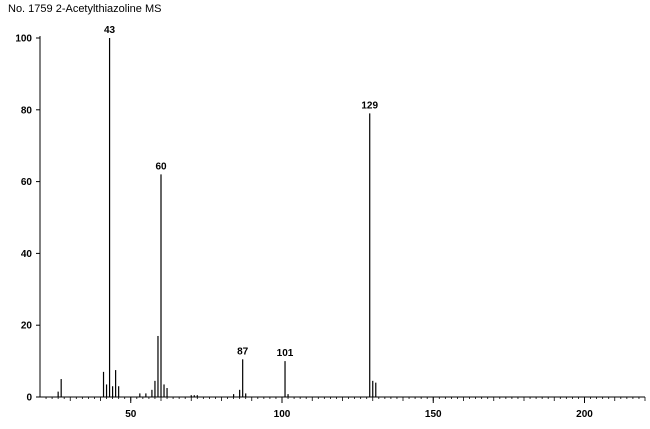  Describe the element at coordinates (85, 9) in the screenshot. I see `chart-title: No. 1759 2-Acetylthiazoline MS` at that location.